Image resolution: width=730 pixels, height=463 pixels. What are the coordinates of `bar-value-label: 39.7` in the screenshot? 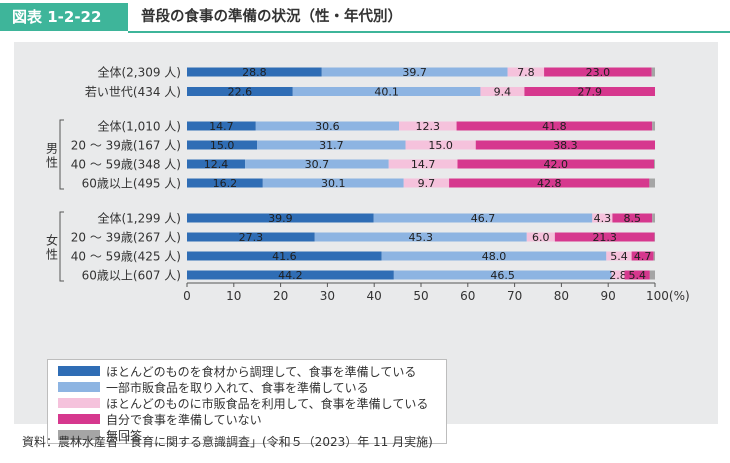 It's located at (414, 72).